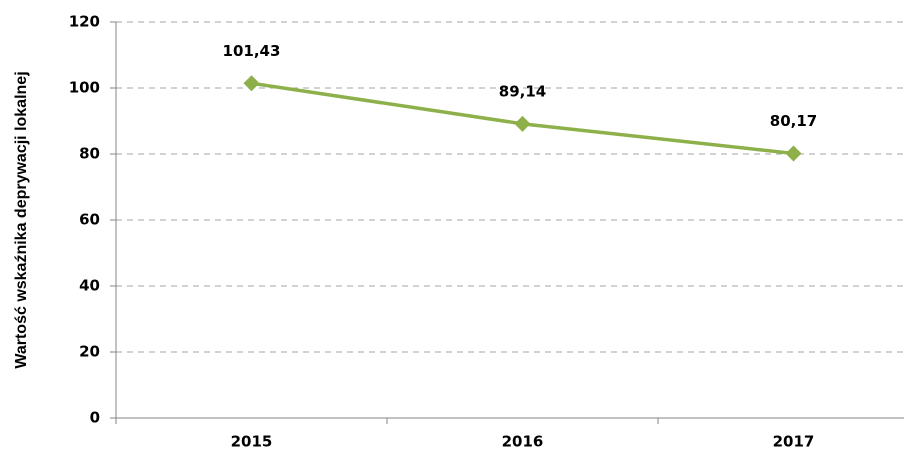 This screenshot has width=904, height=453. Describe the element at coordinates (794, 442) in the screenshot. I see `x-tick-label: 2017` at that location.